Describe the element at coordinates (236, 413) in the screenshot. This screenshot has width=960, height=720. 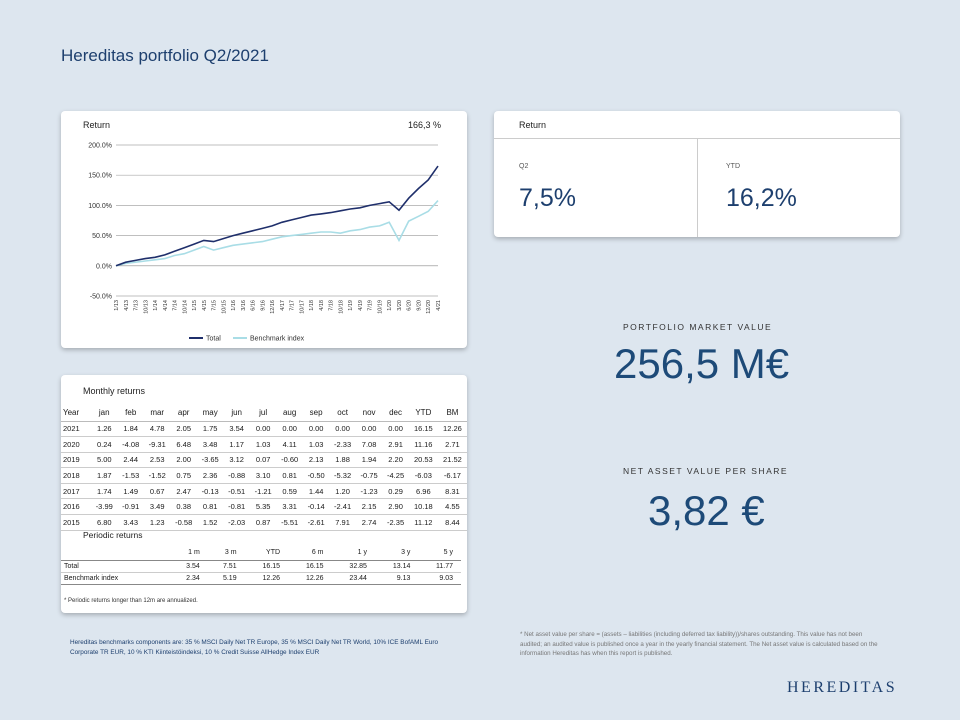
I see `monthly-col-header: jun` at that location.